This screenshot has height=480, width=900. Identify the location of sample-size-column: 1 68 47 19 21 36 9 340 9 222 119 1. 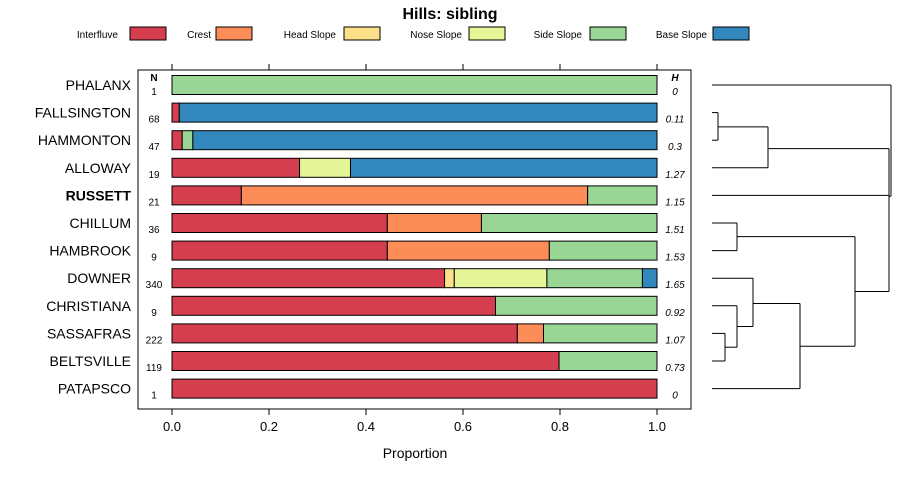
(154, 244).